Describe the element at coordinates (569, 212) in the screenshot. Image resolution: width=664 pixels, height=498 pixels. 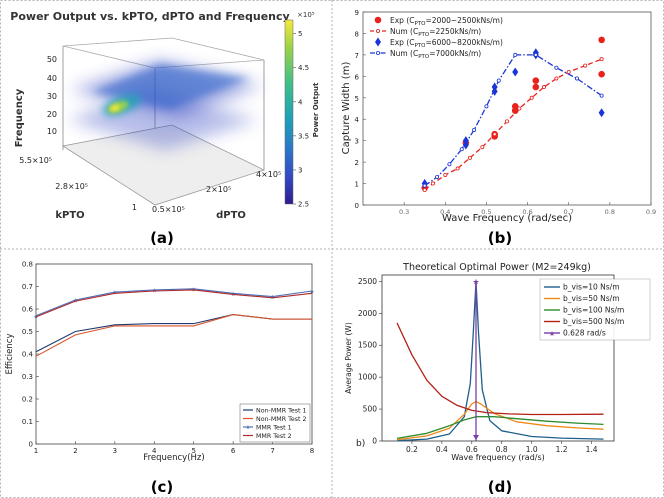
I see `x-tick-label: 0.7` at that location.